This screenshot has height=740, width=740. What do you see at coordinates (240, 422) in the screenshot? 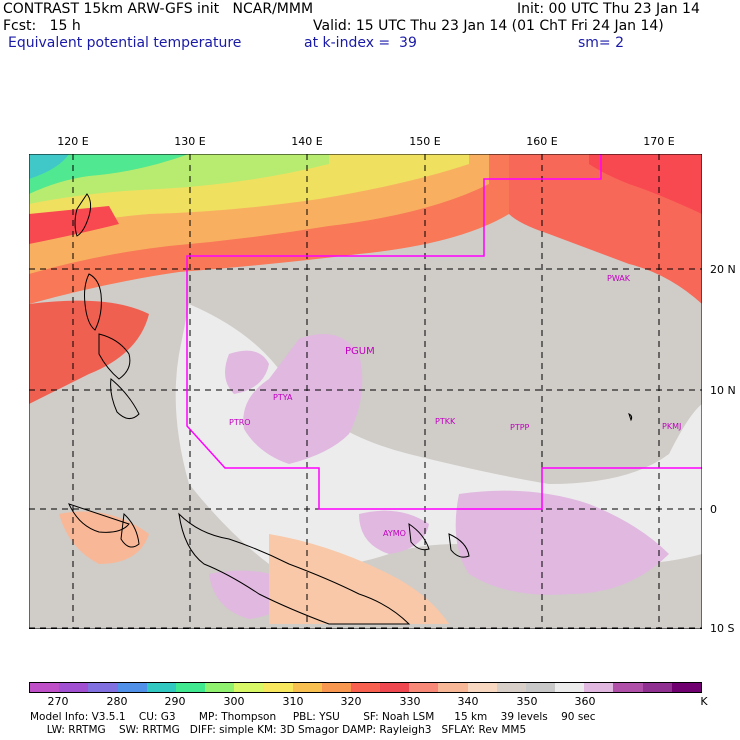
I see `station-label: PTRO` at bounding box center [240, 422].